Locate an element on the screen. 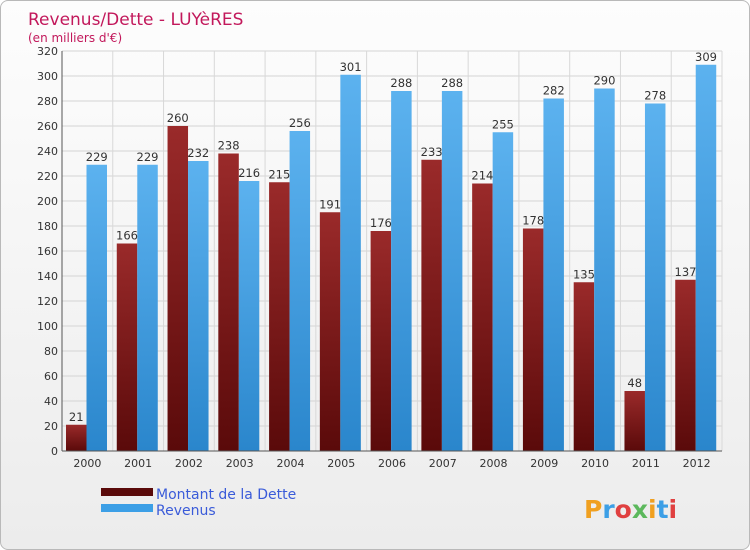  x-tick-label: 2007 is located at coordinates (443, 463).